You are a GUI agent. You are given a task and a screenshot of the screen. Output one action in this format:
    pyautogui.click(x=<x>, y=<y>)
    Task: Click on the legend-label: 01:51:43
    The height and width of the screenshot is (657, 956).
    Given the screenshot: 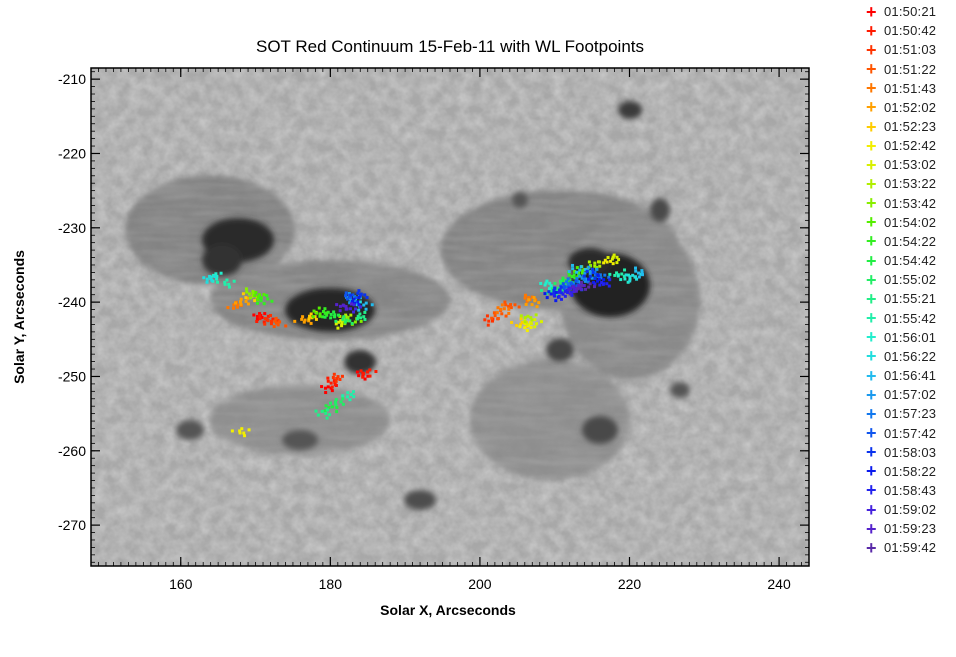 What is the action you would take?
    pyautogui.click(x=910, y=88)
    